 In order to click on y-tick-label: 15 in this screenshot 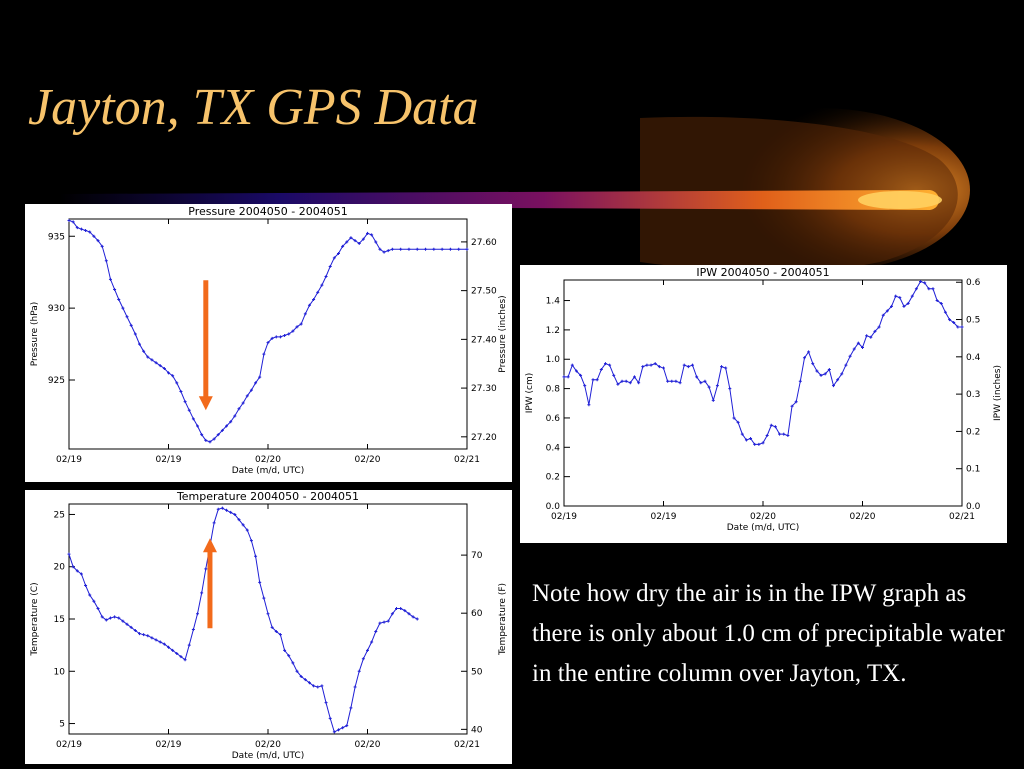, I will do `click(59, 620)`.